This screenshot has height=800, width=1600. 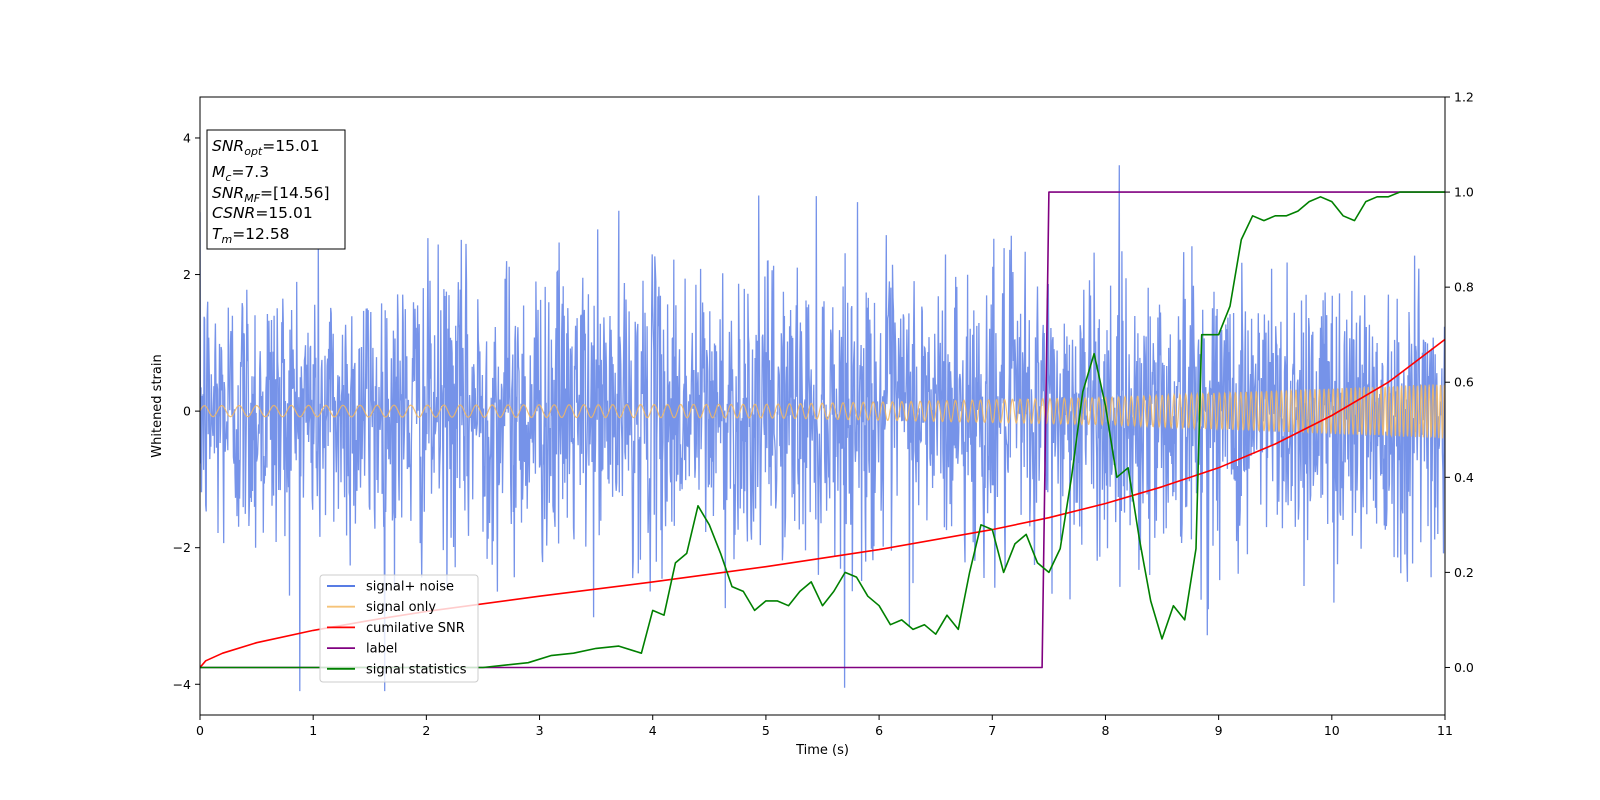 I want to click on legend-entry: signal+ noise, so click(x=410, y=587).